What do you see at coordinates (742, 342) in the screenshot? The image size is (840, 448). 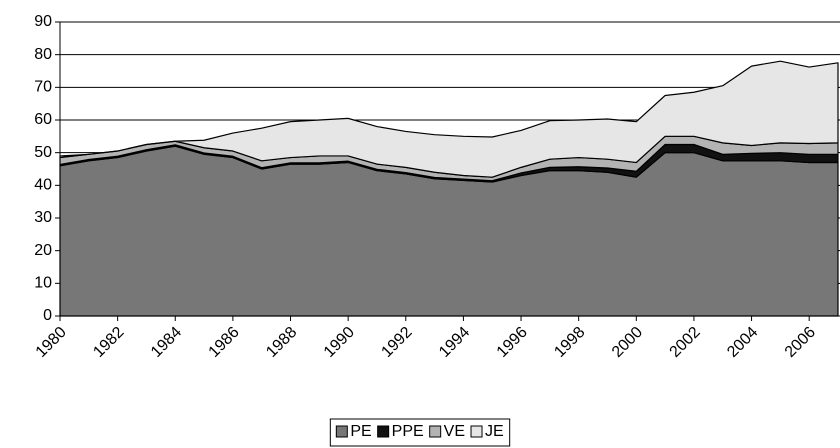 I see `x-tick-label: 2004` at bounding box center [742, 342].